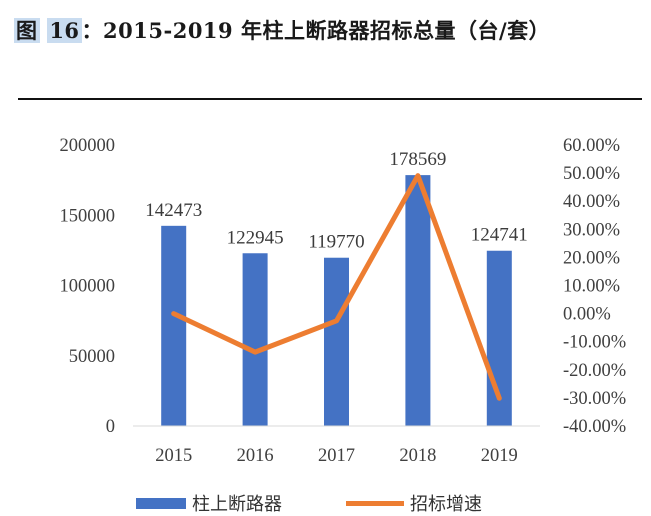  What do you see at coordinates (27, 30) in the screenshot?
I see `caption-prefix: 图` at bounding box center [27, 30].